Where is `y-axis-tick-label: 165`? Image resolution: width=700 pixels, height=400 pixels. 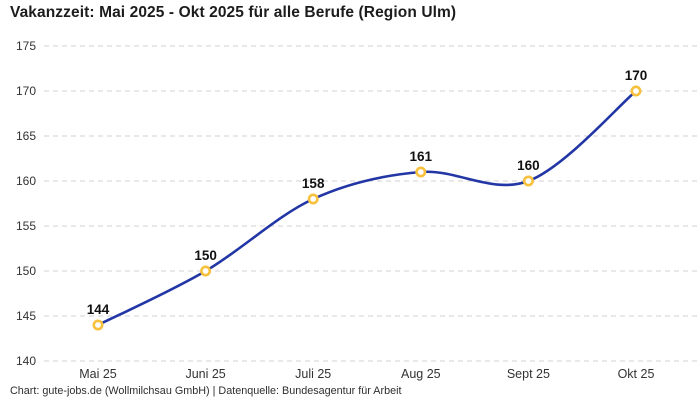
y-axis-tick-label: 165 is located at coordinates (26, 136).